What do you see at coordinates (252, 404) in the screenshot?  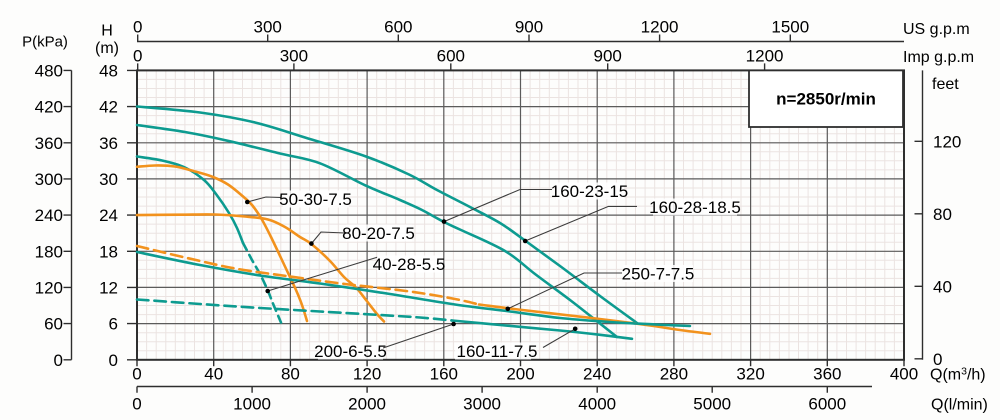 I see `svg-text: 1000` at bounding box center [252, 404].